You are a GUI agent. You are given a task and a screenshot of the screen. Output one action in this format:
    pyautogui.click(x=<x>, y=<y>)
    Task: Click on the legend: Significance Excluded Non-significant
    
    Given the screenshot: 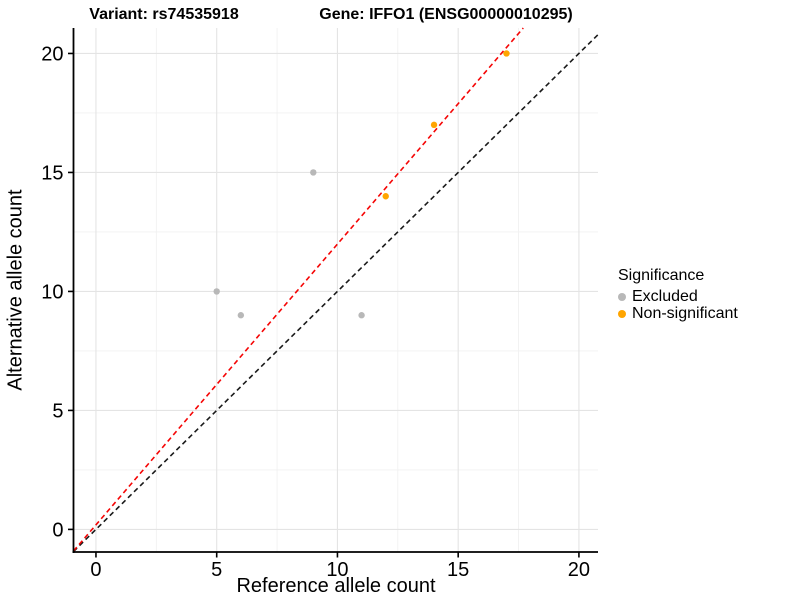 What is the action you would take?
    pyautogui.click(x=678, y=294)
    